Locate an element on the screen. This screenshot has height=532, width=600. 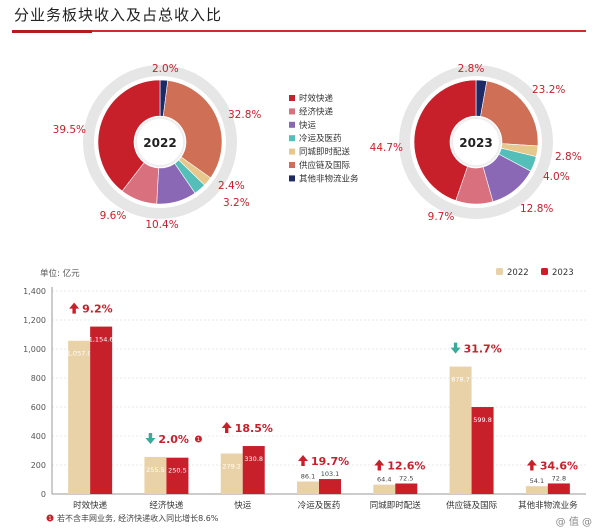
legend-label-0: 时效快递 is located at coordinates (316, 98).